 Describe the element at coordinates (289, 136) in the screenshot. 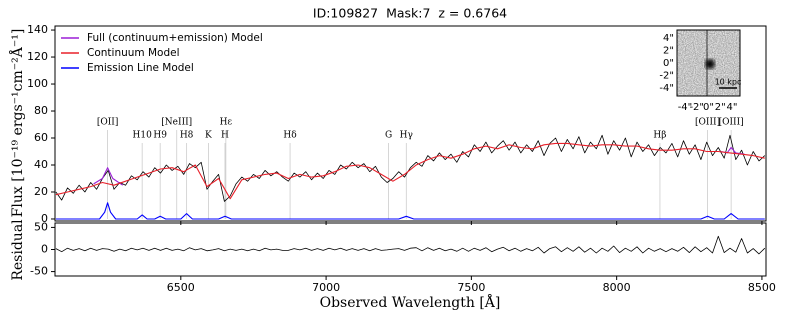

I see `line-label: Hδ` at that location.